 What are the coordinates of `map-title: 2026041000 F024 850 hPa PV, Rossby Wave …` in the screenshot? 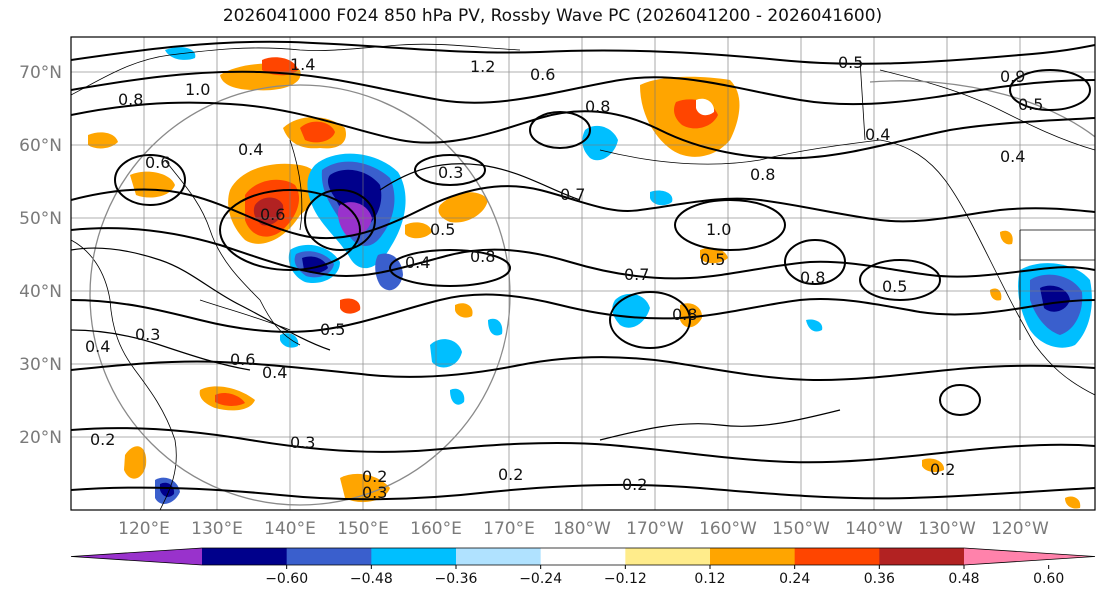 It's located at (552, 16).